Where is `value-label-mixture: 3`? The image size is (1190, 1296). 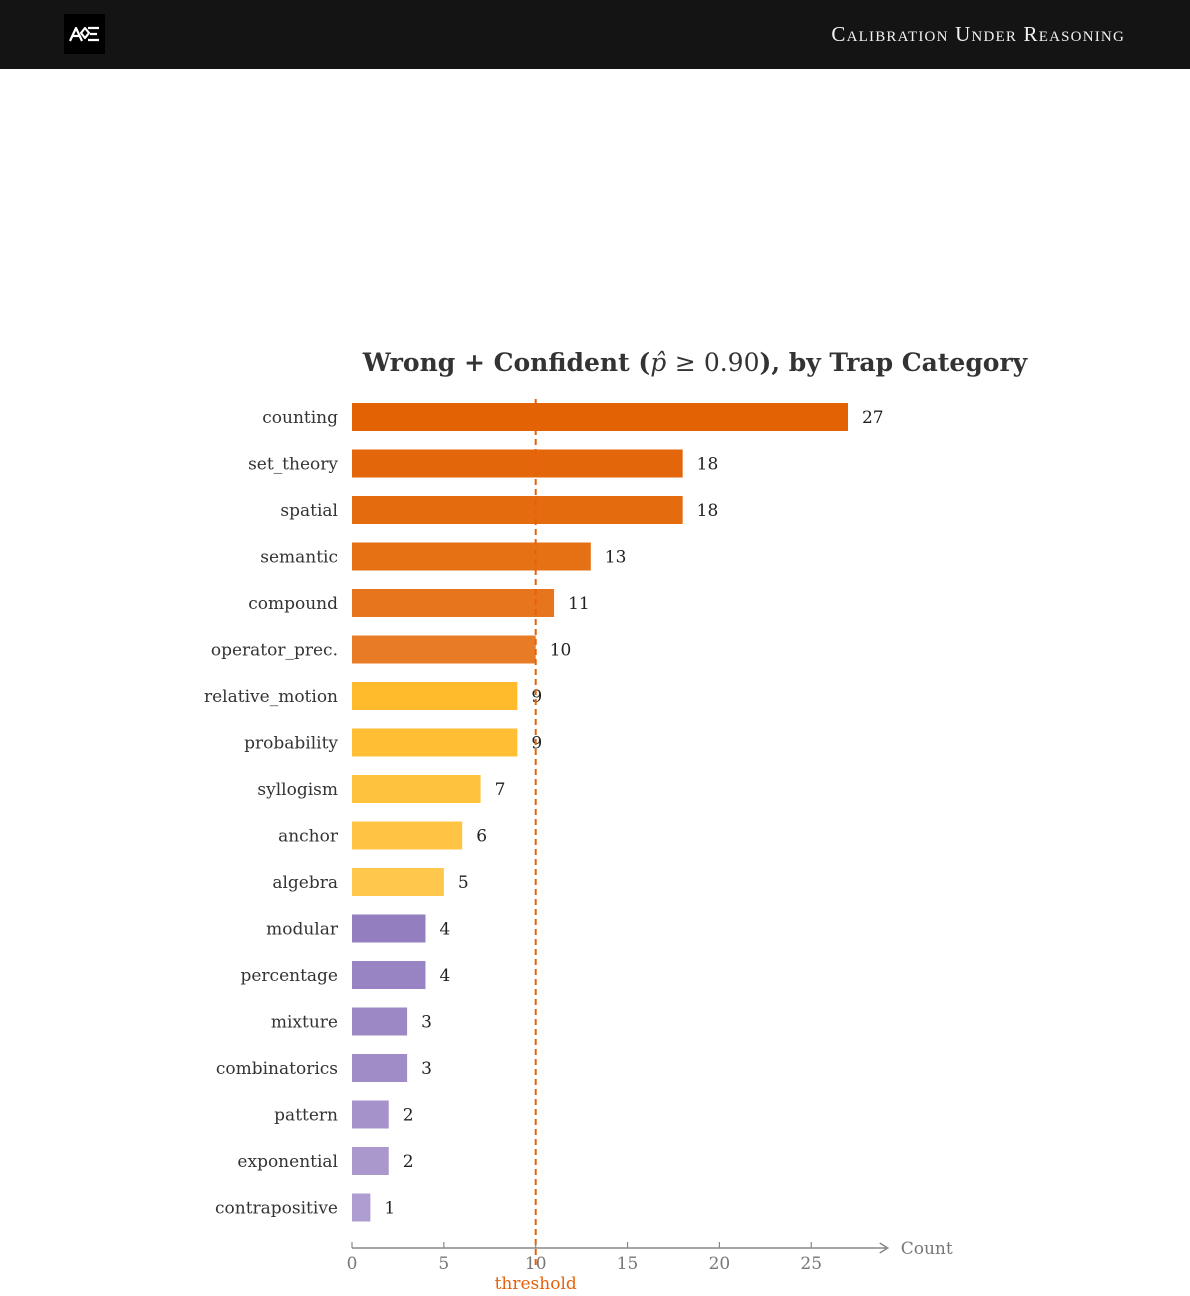
value-label-mixture: 3 is located at coordinates (426, 1023).